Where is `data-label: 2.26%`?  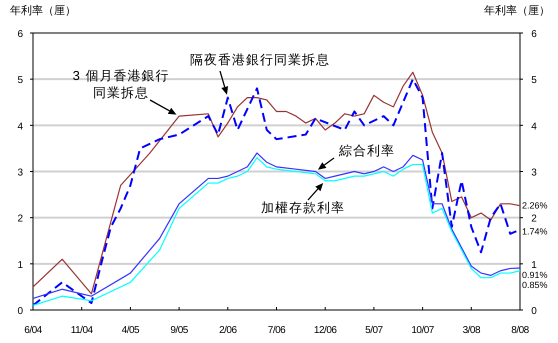 data-label: 2.26% is located at coordinates (535, 205).